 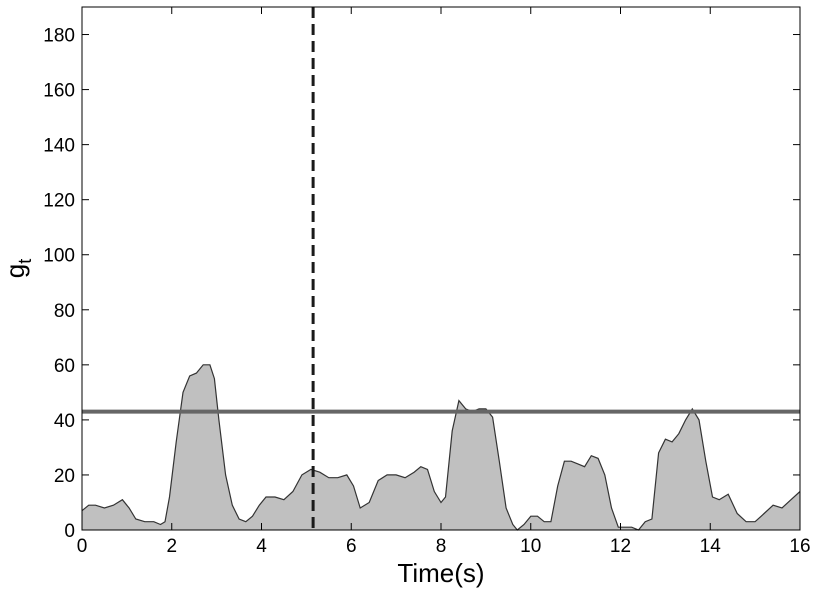 What do you see at coordinates (261, 546) in the screenshot?
I see `x-tick-label: 4` at bounding box center [261, 546].